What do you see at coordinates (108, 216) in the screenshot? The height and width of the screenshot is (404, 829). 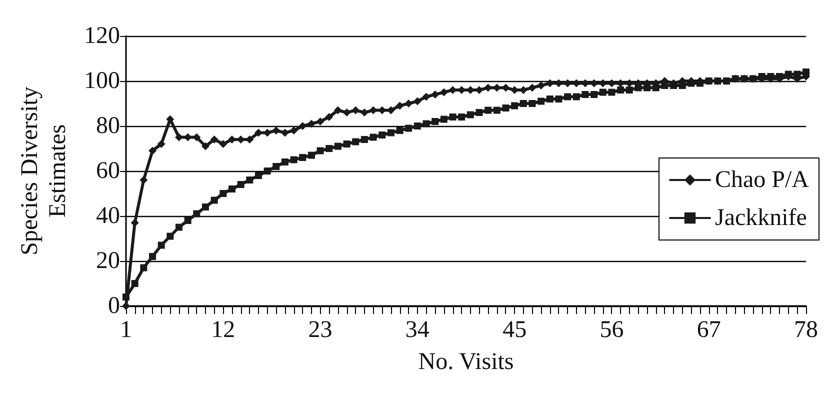 I see `y-tick-label: 40` at bounding box center [108, 216].